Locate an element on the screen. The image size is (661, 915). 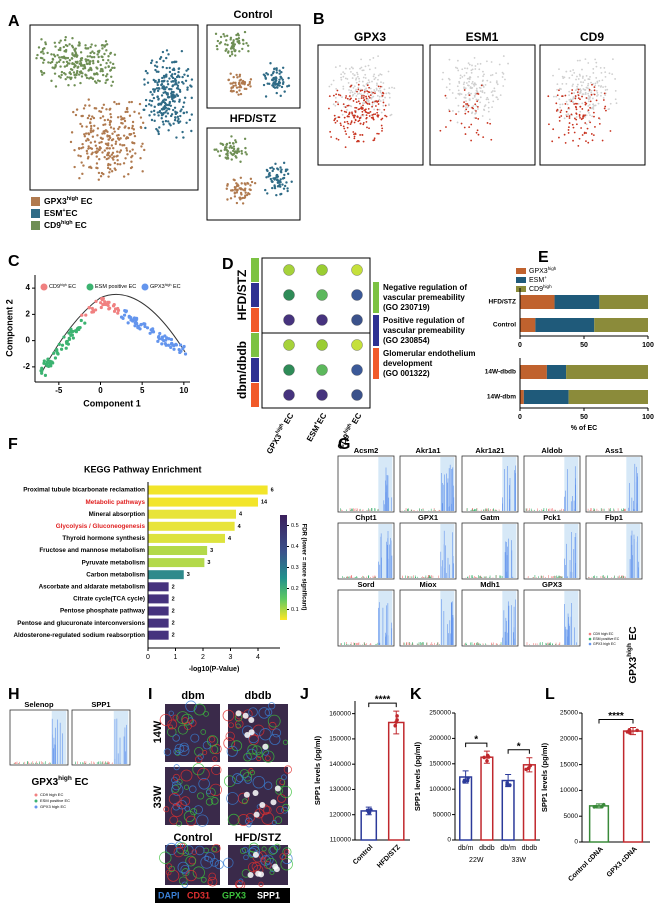
label: 0.1 is located at coordinates (295, 610).